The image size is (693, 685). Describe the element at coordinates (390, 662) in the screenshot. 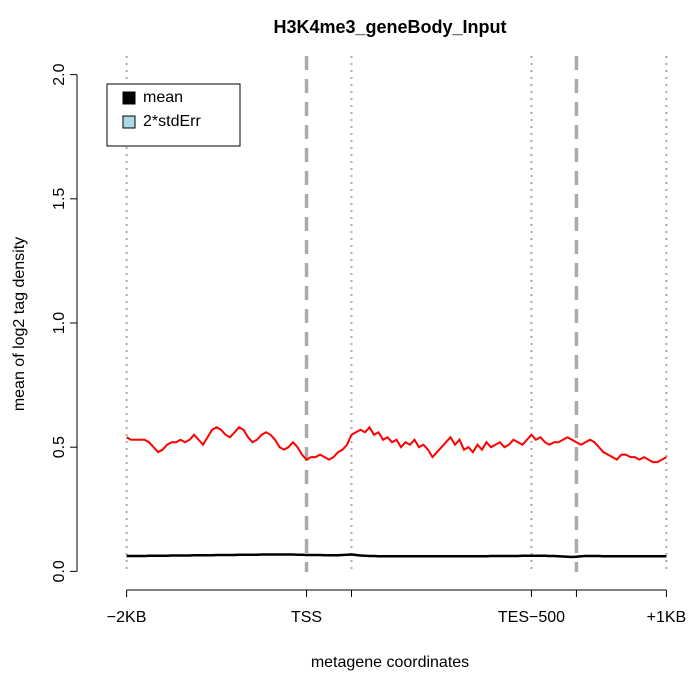

I see `x-axis-label: metagene coordinates` at that location.